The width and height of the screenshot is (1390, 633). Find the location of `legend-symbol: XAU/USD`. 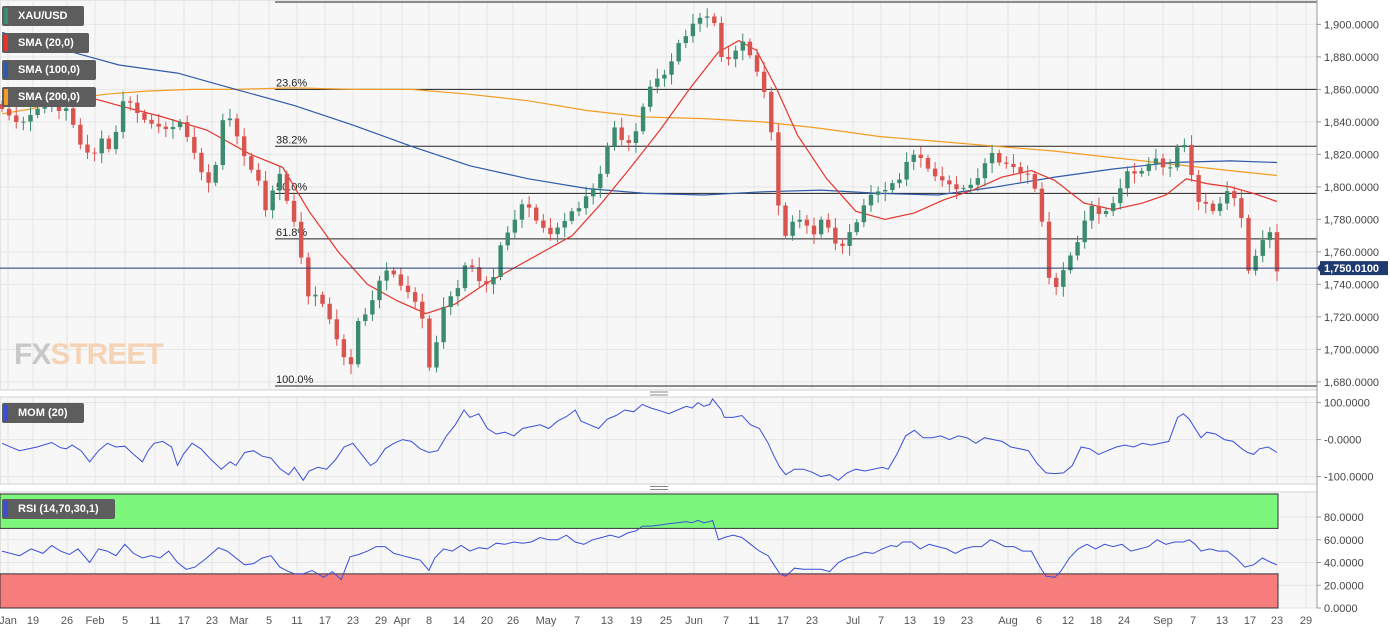

legend-symbol: XAU/USD is located at coordinates (43, 16).